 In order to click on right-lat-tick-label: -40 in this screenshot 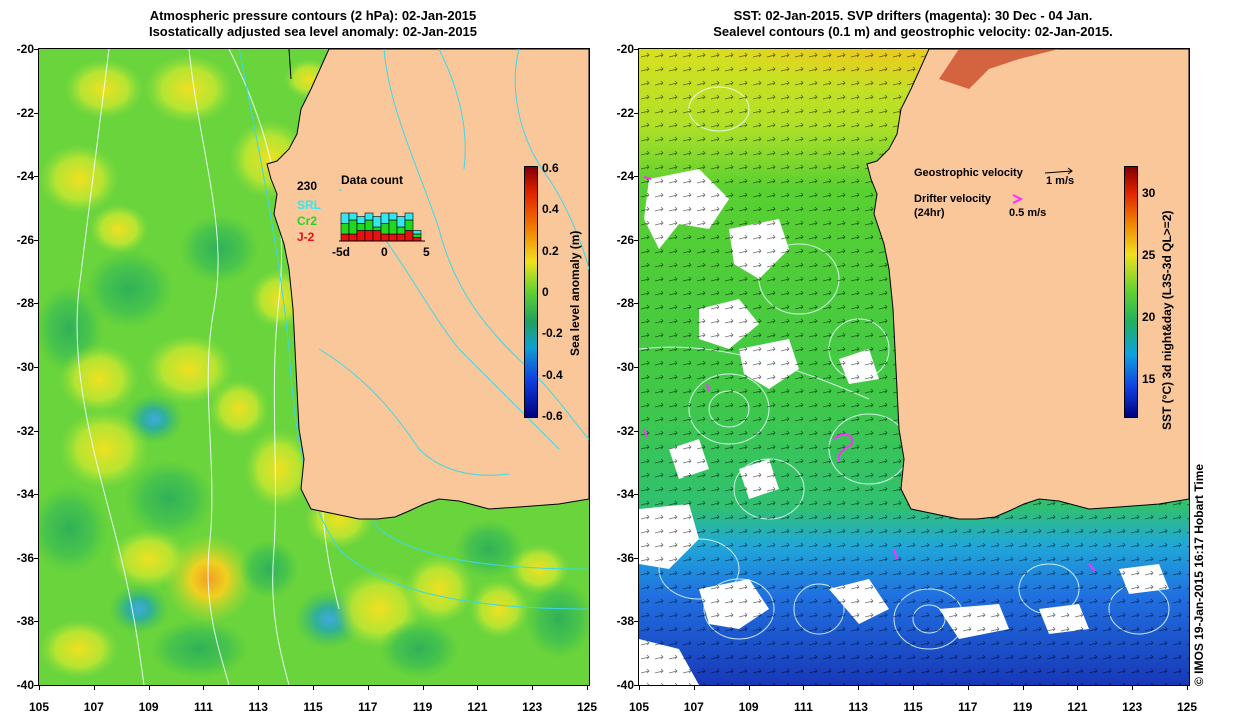, I will do `click(625, 685)`.